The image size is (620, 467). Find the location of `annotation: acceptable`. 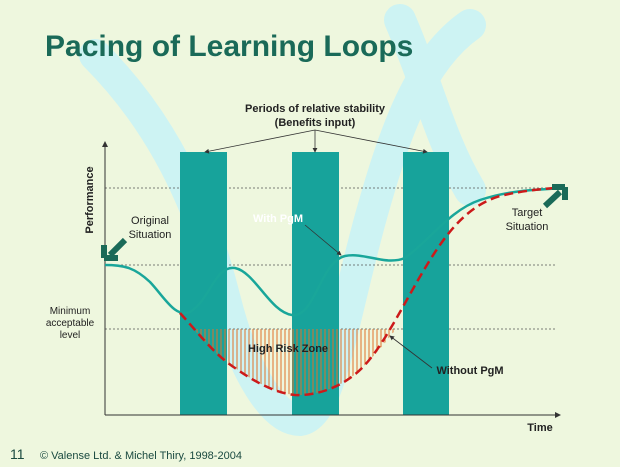

annotation: acceptable is located at coordinates (70, 323).